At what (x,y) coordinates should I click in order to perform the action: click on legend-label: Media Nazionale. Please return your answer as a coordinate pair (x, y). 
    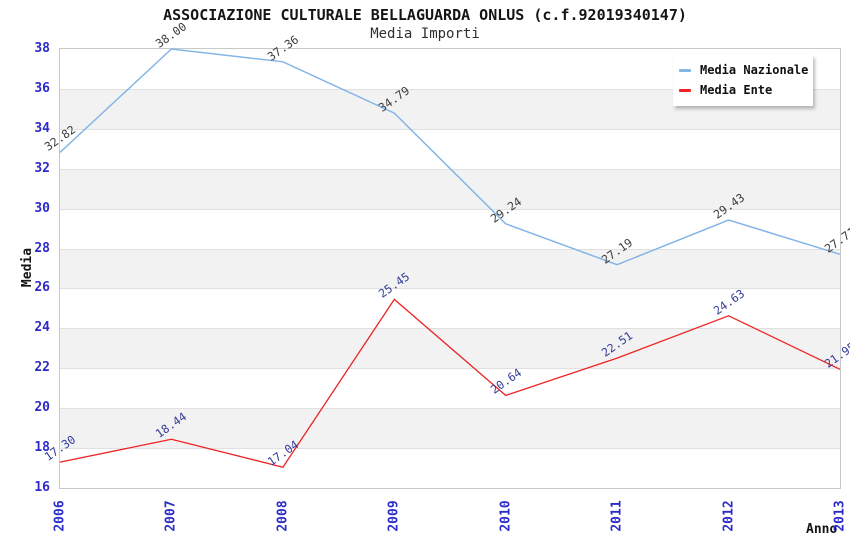
    Looking at the image, I should click on (754, 70).